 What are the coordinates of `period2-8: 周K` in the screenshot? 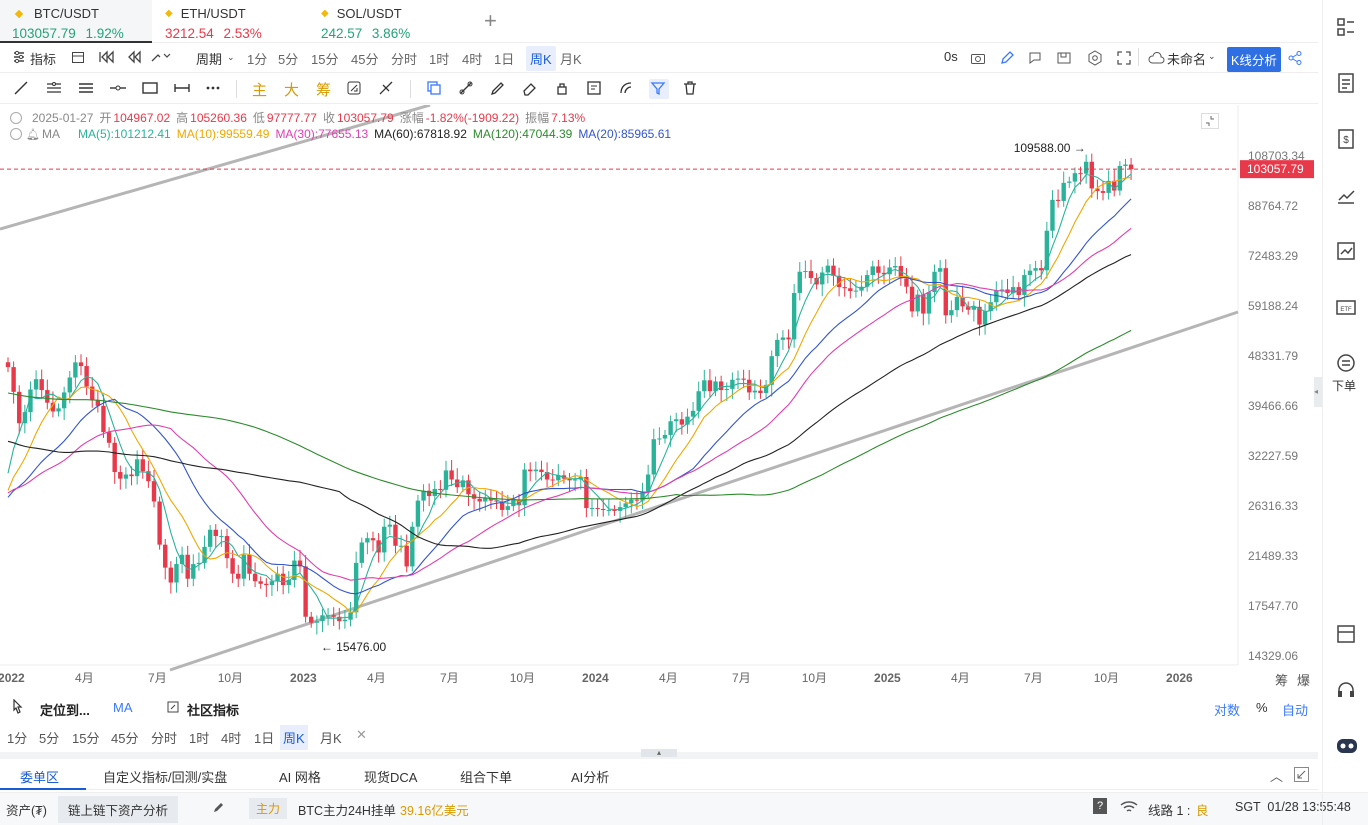 It's located at (294, 737).